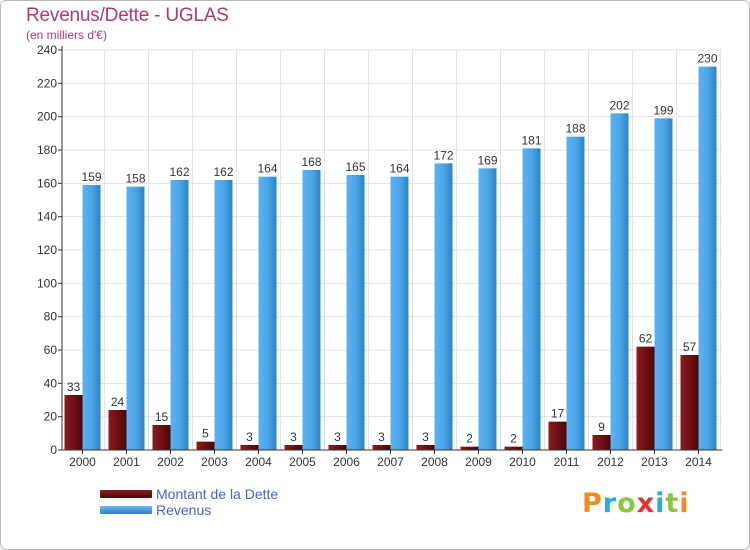 Image resolution: width=750 pixels, height=550 pixels. Describe the element at coordinates (51, 383) in the screenshot. I see `y-tick-label: 40` at that location.